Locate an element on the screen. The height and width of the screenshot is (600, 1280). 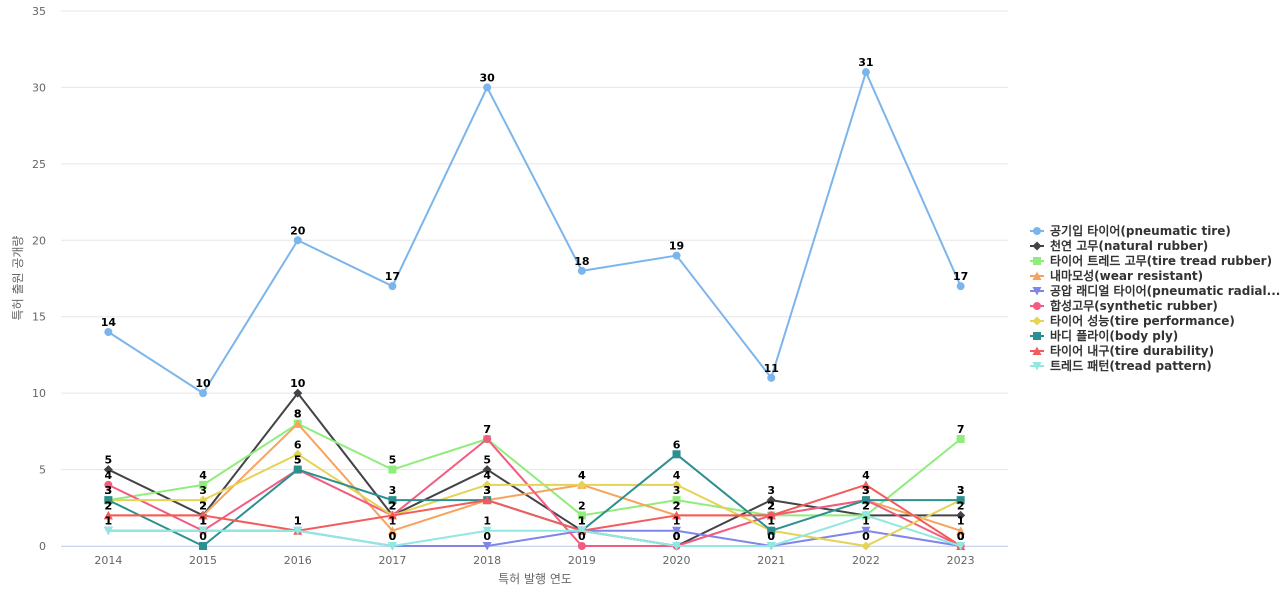
legend-item-2: 타이어 트레드 고무(tire tread rubber) is located at coordinates (1151, 260).